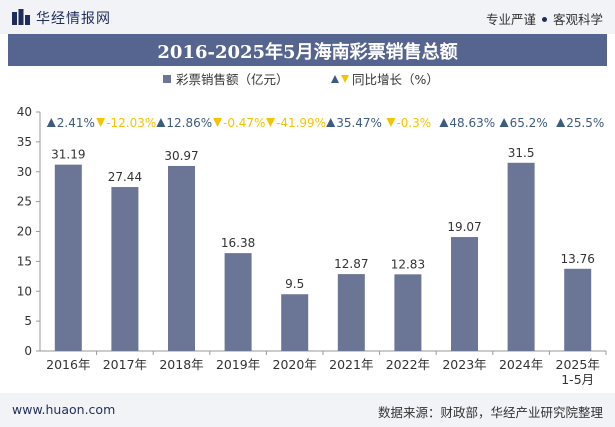 The image size is (615, 427). What do you see at coordinates (359, 123) in the screenshot?
I see `yoy-label: 35.47%` at bounding box center [359, 123].